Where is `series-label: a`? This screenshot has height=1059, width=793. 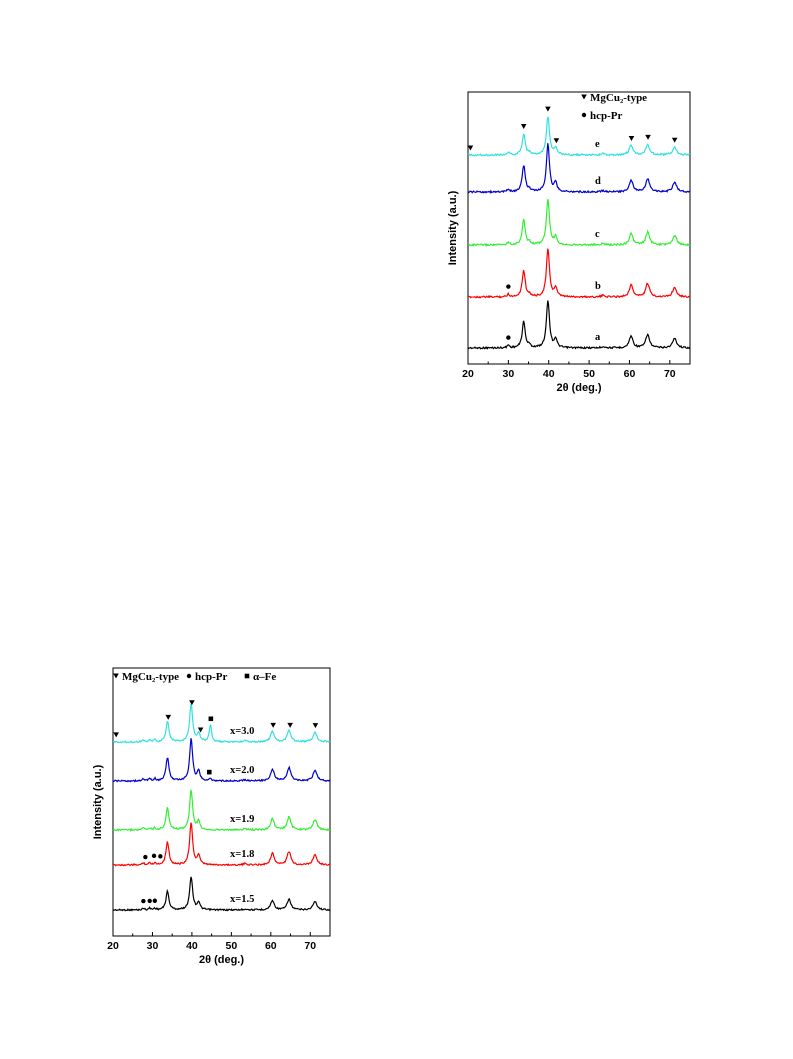 series-label: a is located at coordinates (598, 337).